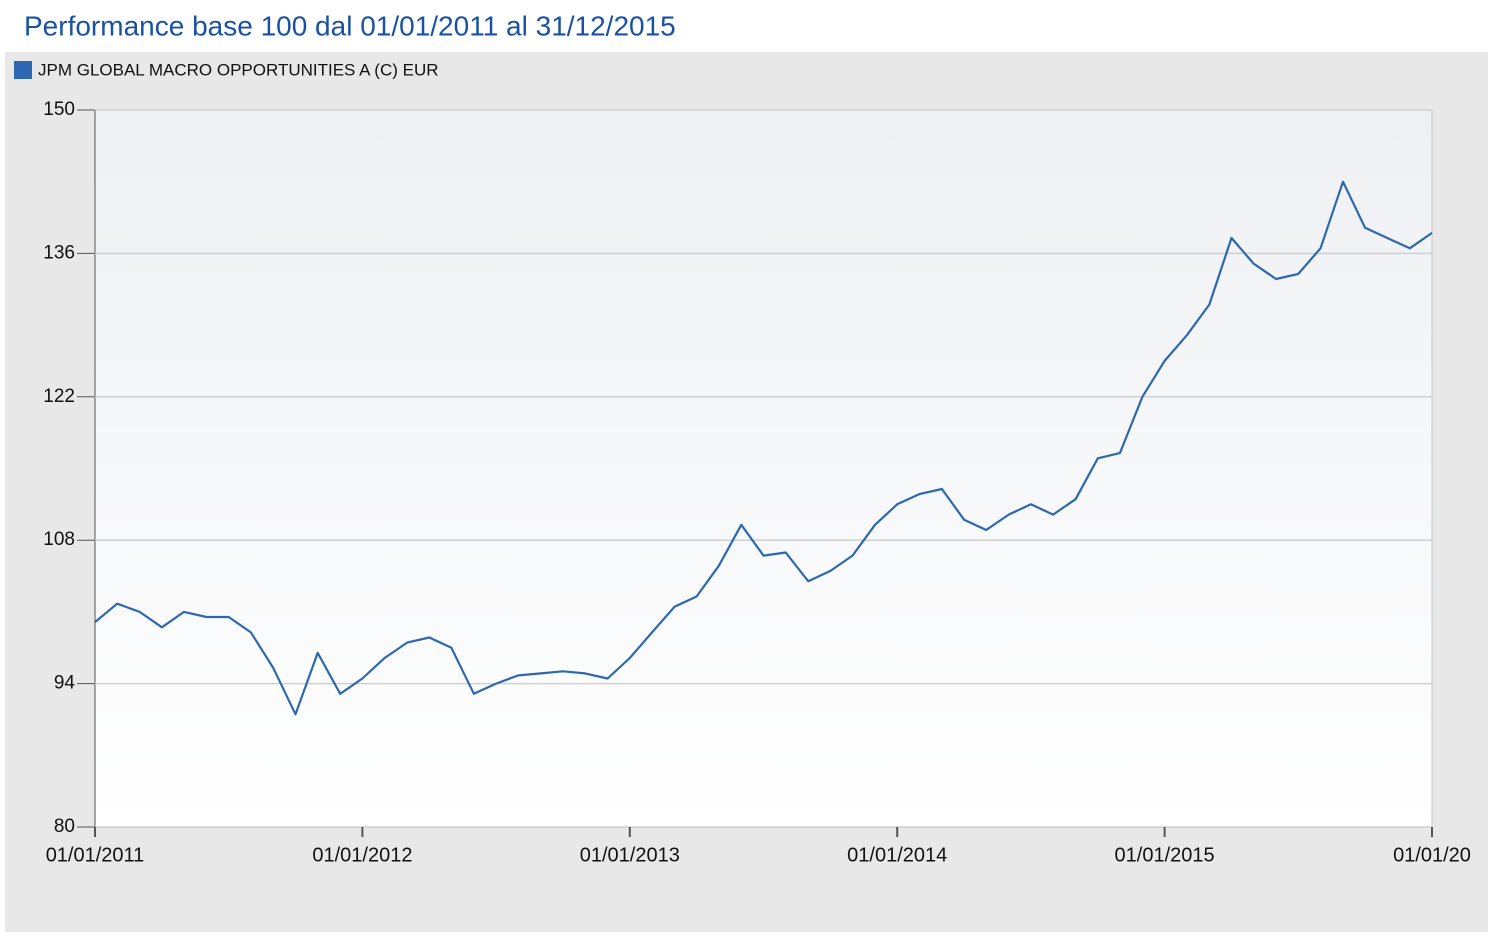 This screenshot has width=1488, height=937. Describe the element at coordinates (1432, 855) in the screenshot. I see `x-tick-label: 01/01/20` at that location.